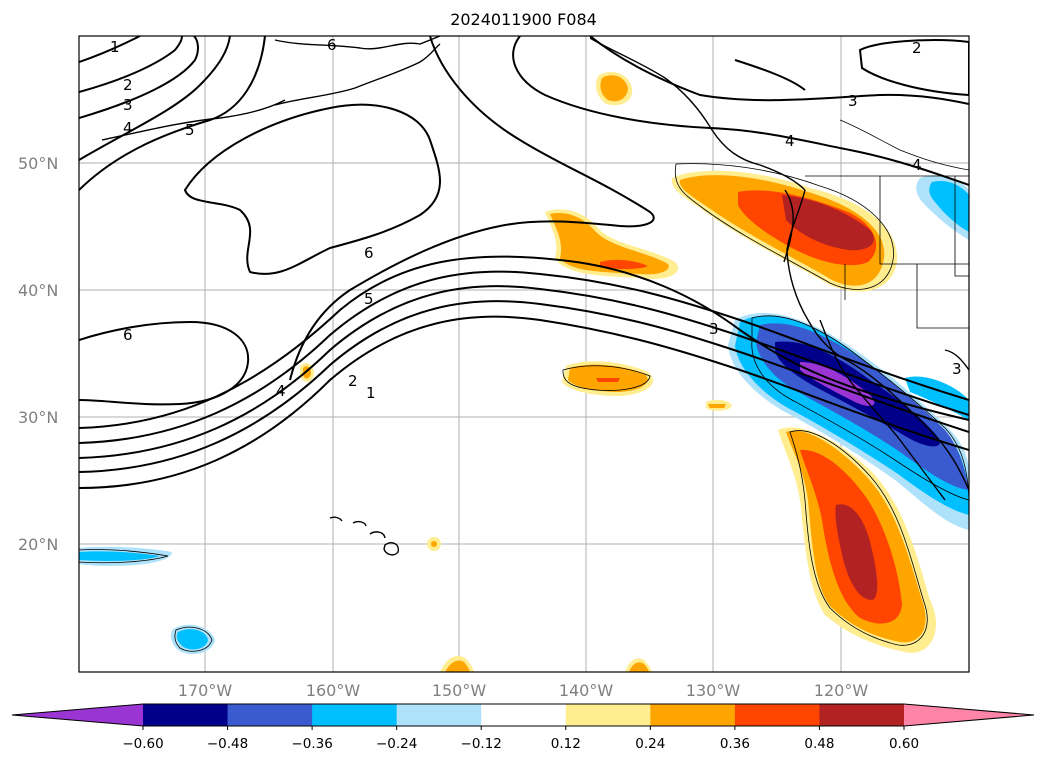  What do you see at coordinates (942, 207) in the screenshot?
I see `negative-anomaly-interior` at bounding box center [942, 207].